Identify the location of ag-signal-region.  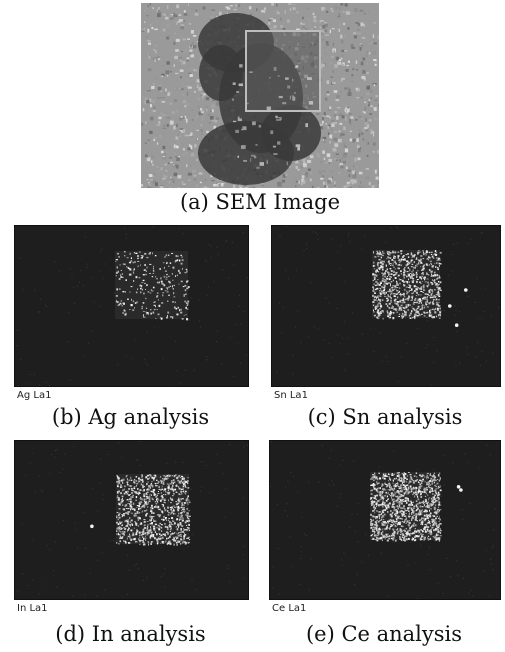
(152, 286).